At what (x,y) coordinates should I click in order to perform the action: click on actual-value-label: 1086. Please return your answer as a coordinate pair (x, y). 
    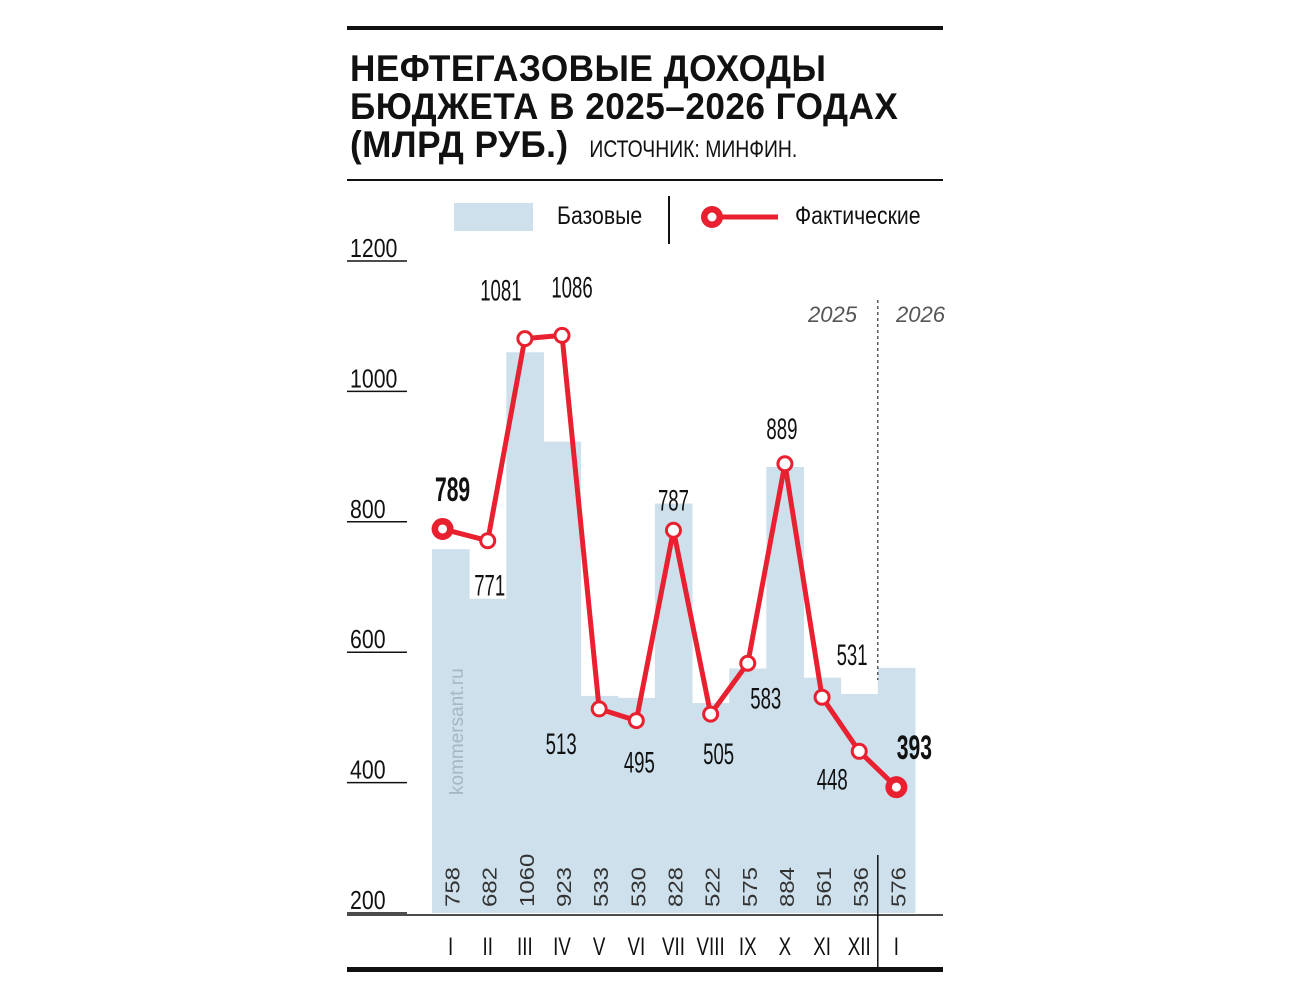
    Looking at the image, I should click on (571, 288).